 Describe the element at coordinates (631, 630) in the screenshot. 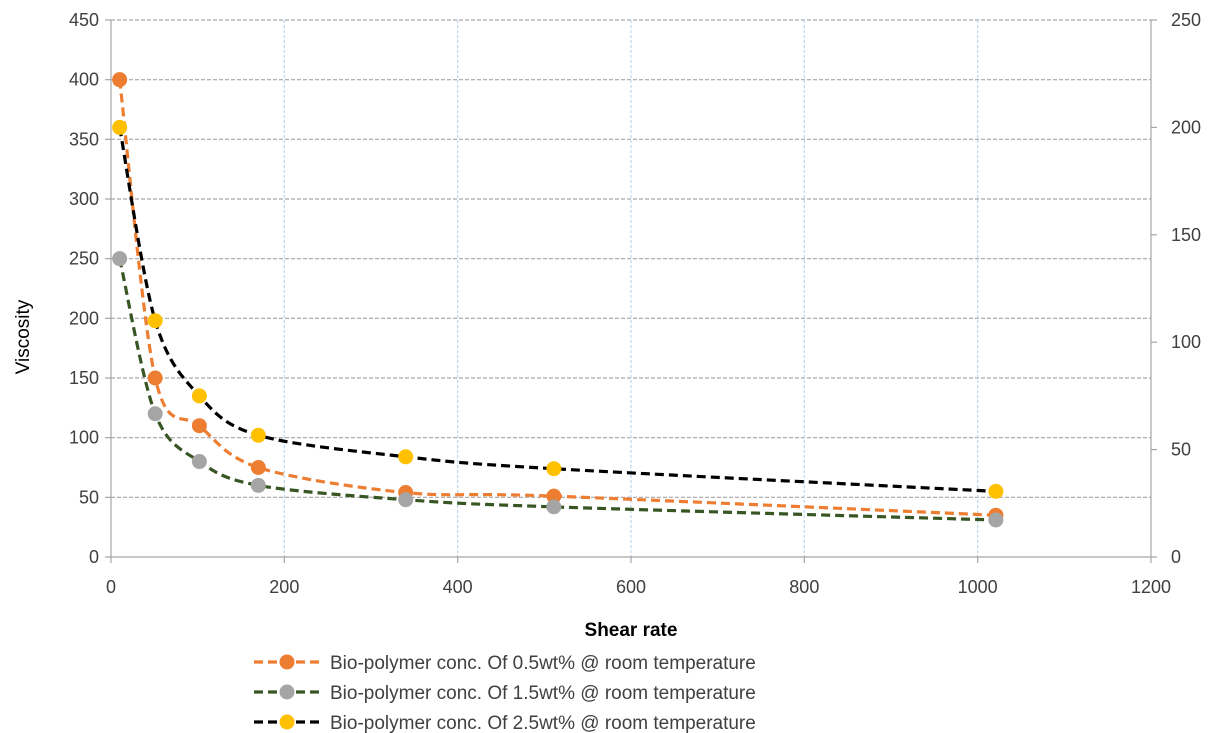

I see `x-axis-title: Shear rate` at that location.